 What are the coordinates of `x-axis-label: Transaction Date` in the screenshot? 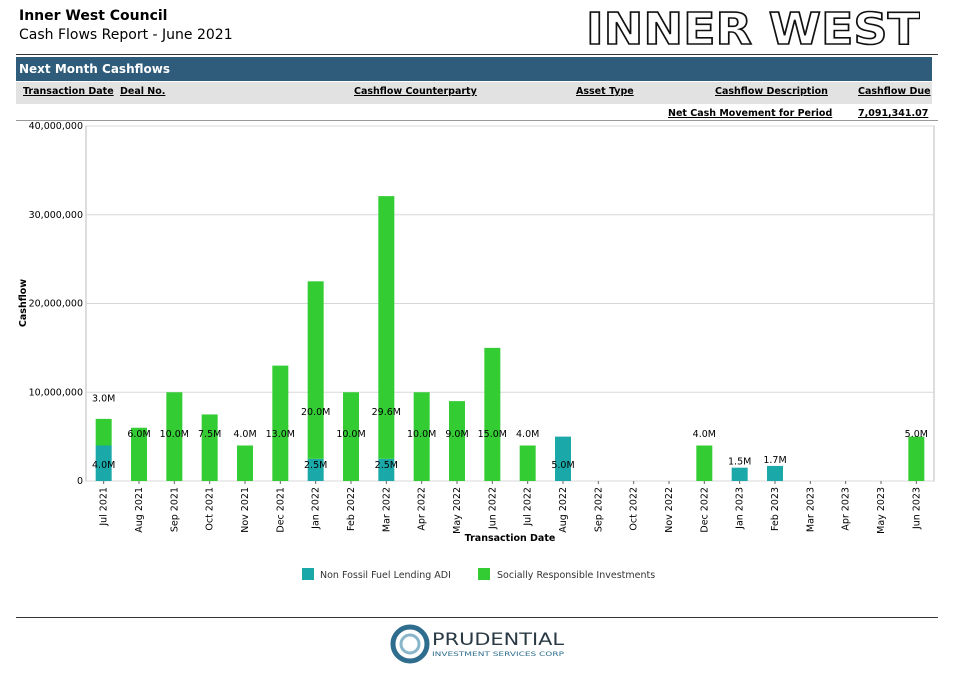 It's located at (510, 538).